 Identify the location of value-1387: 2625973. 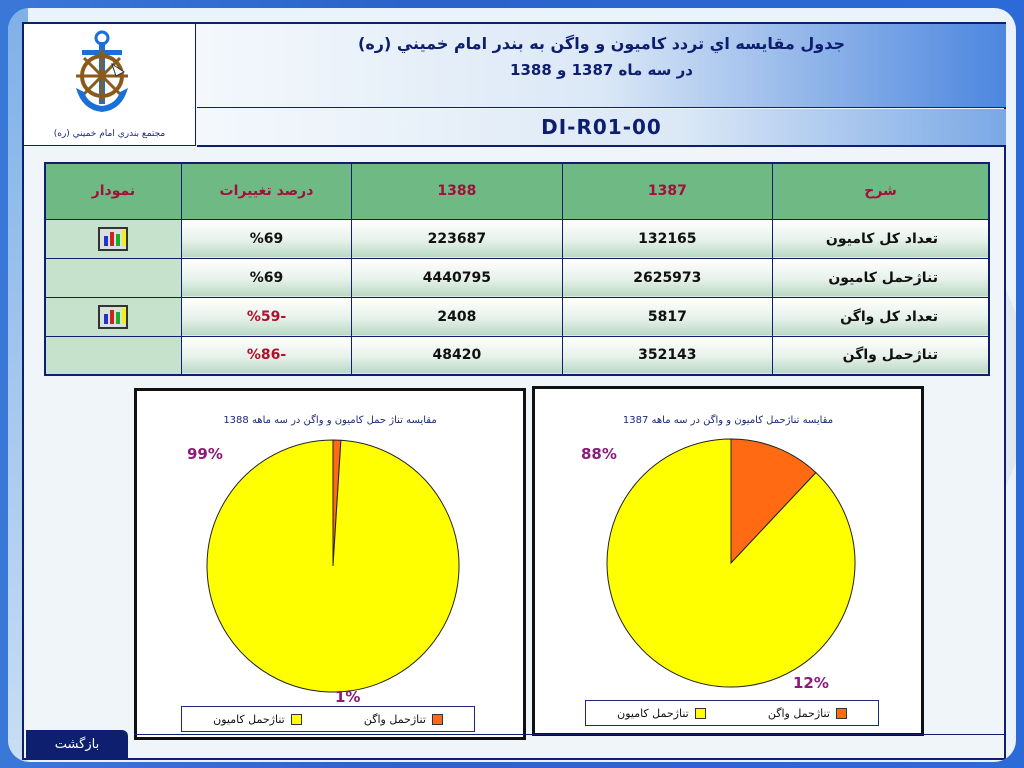
(667, 277).